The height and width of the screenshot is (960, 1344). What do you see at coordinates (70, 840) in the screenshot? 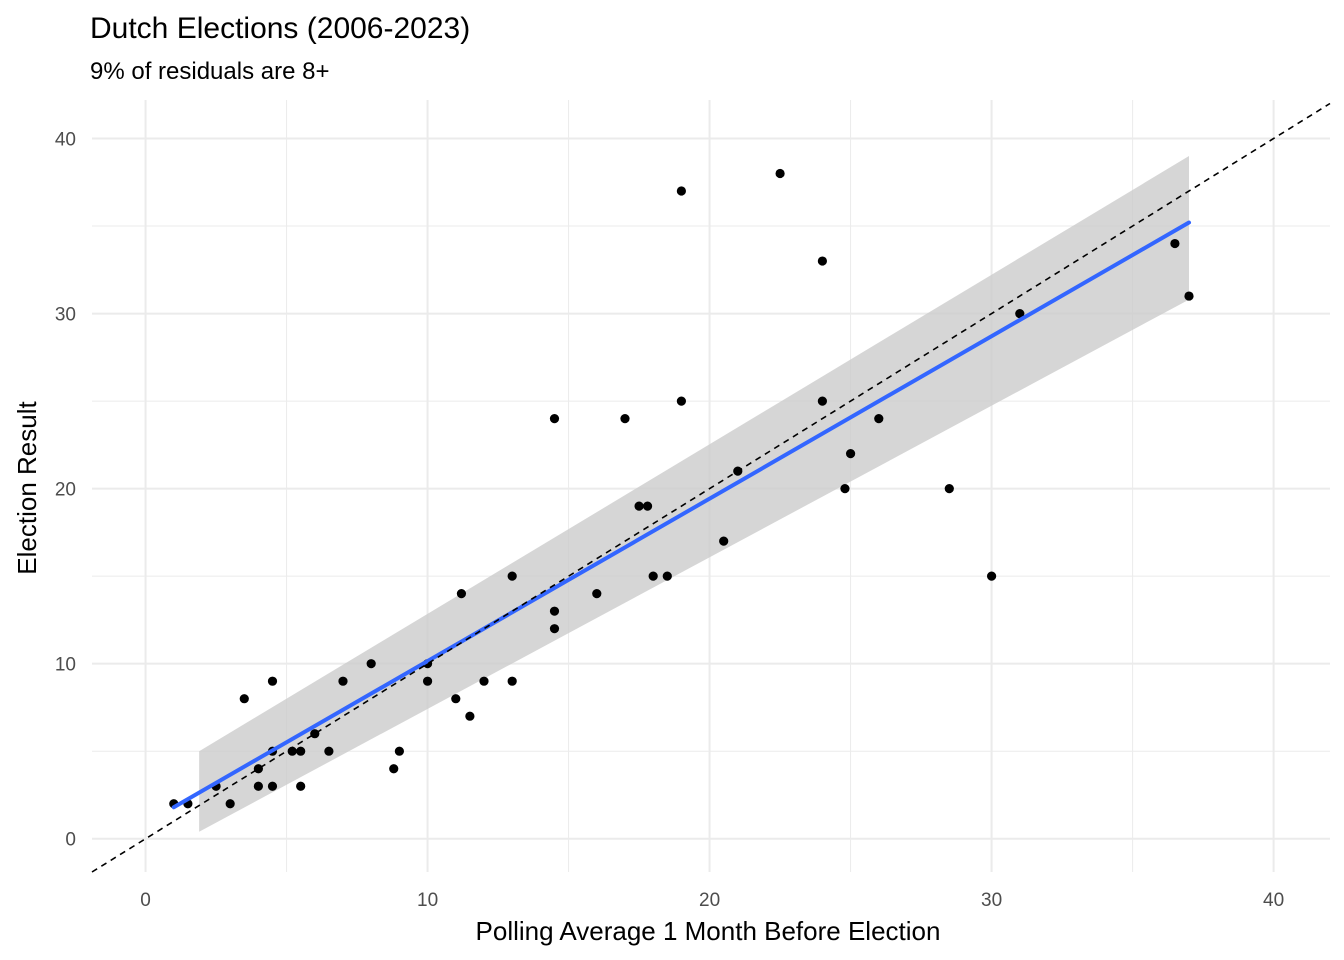
I see `y-tick-label: 0` at bounding box center [70, 840].